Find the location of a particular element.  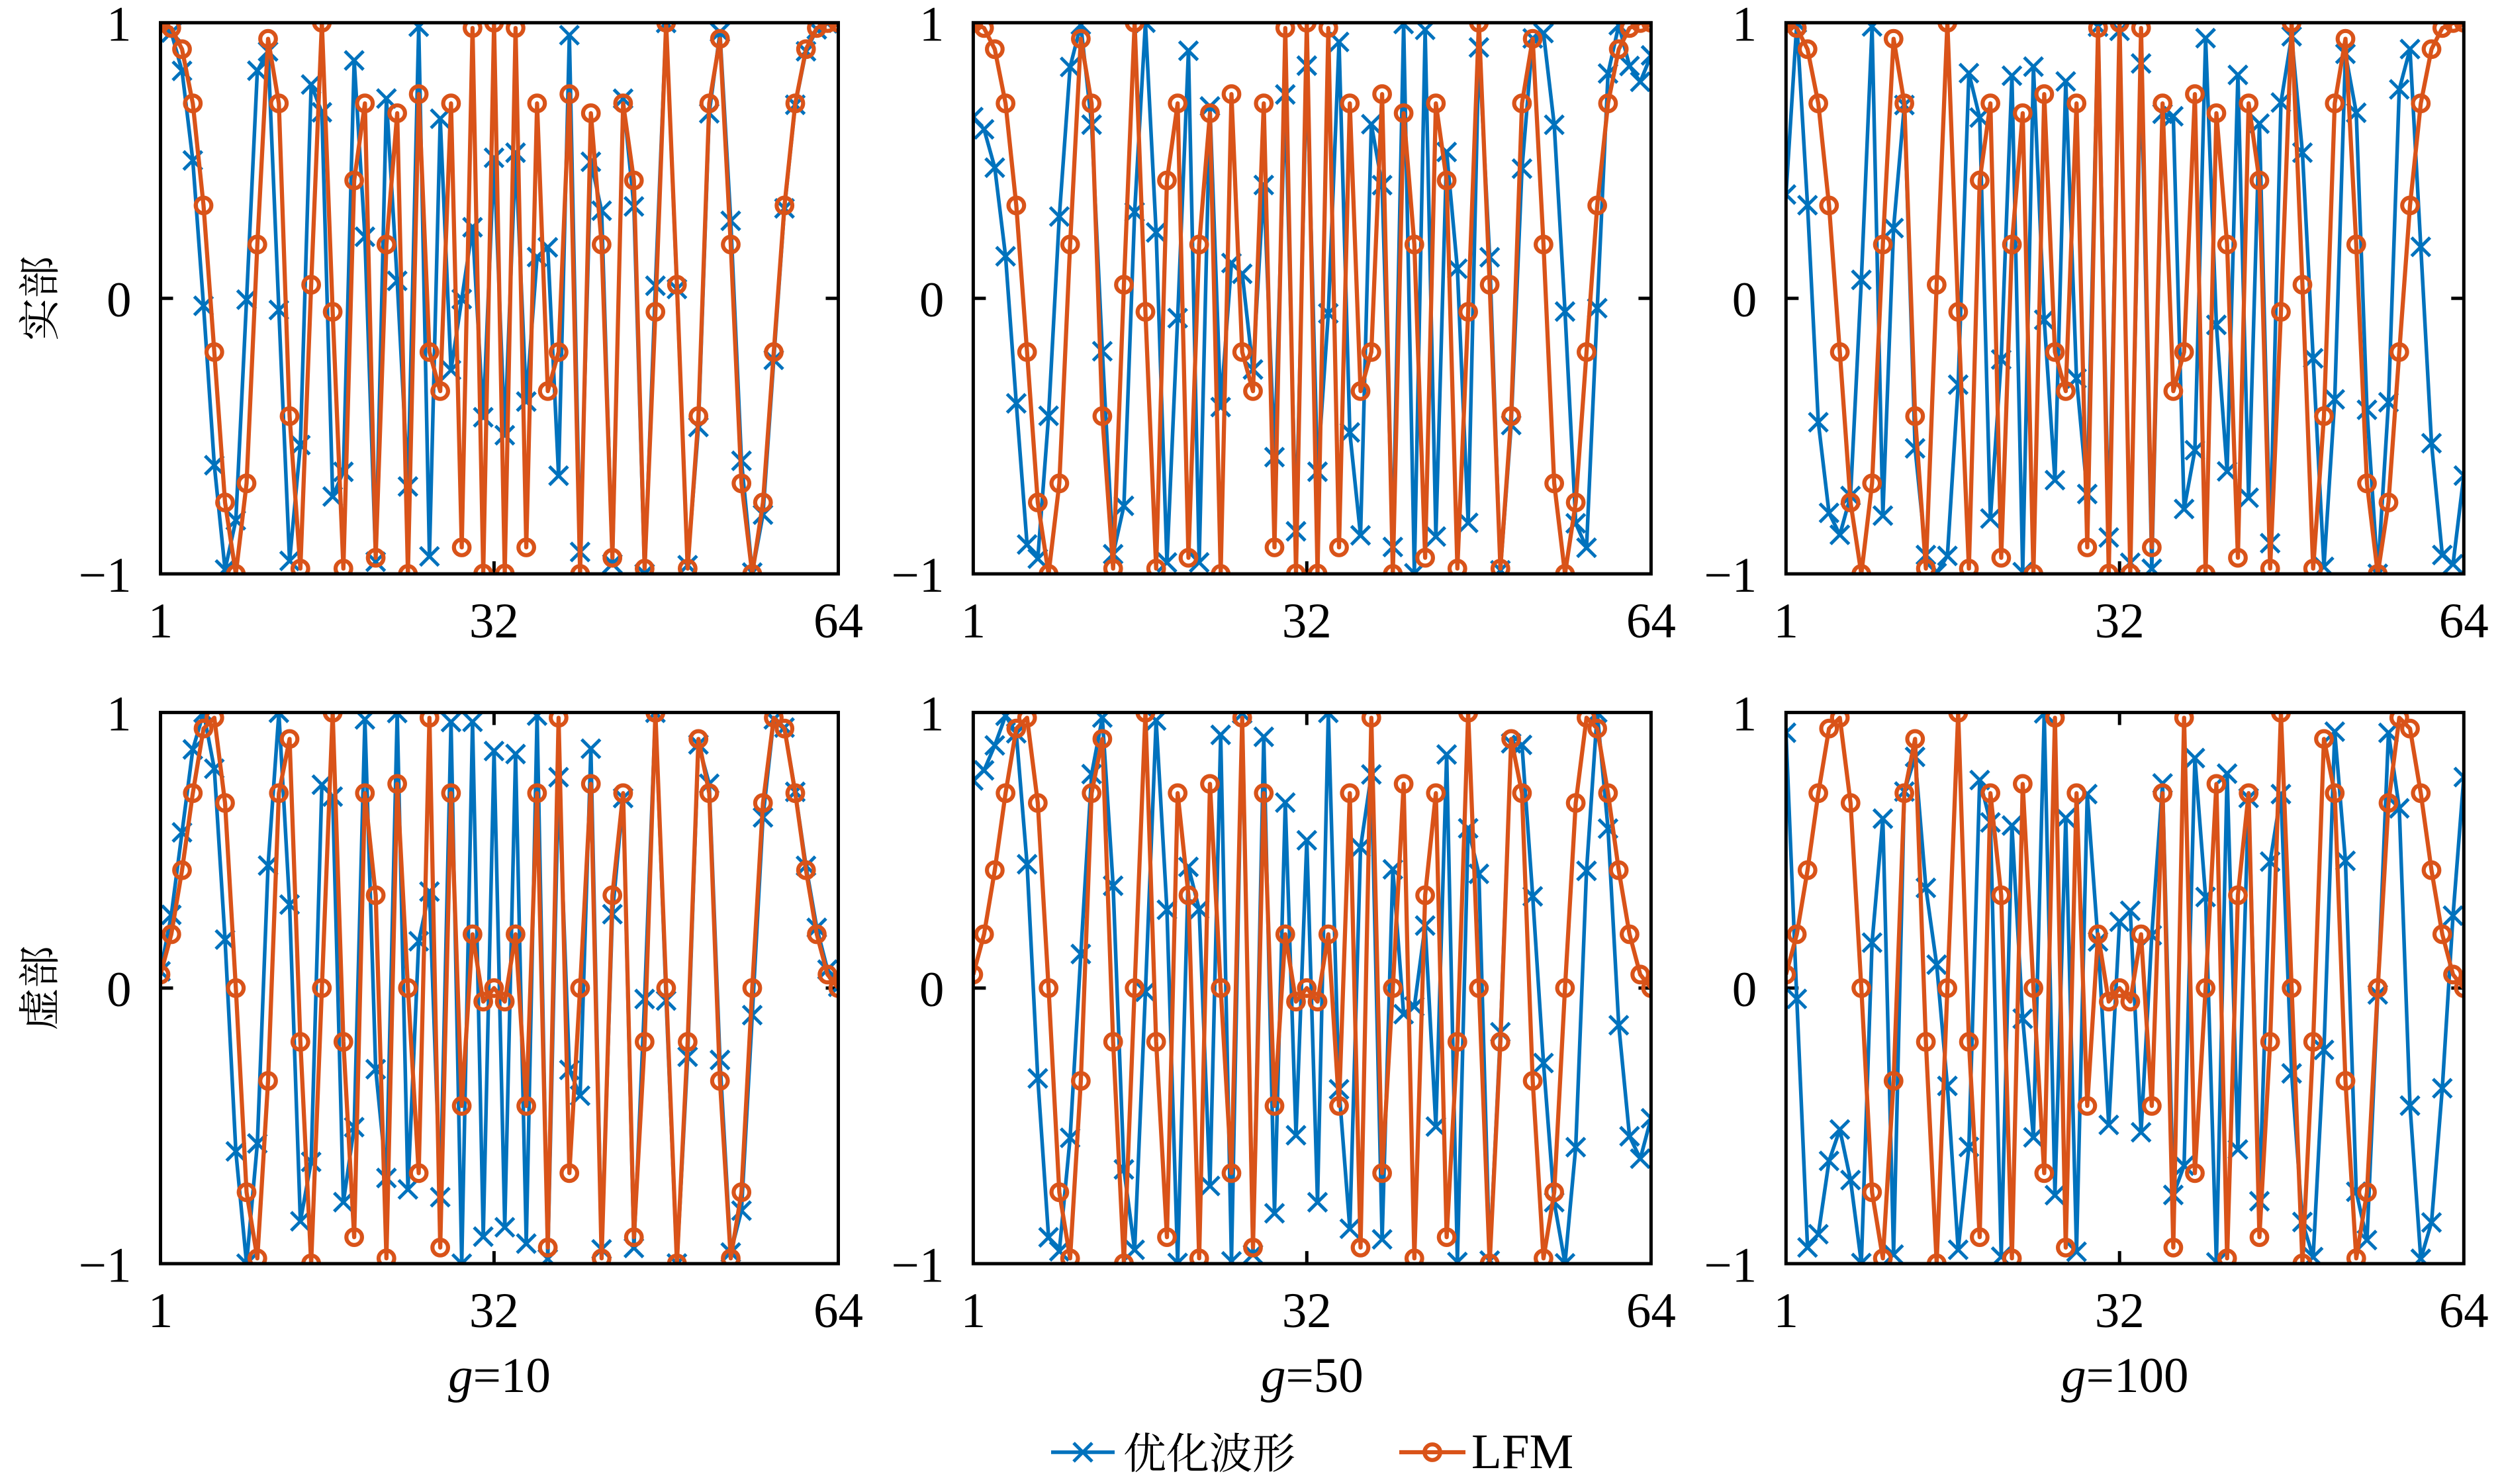

svg-text: LFM is located at coordinates (1522, 1451).